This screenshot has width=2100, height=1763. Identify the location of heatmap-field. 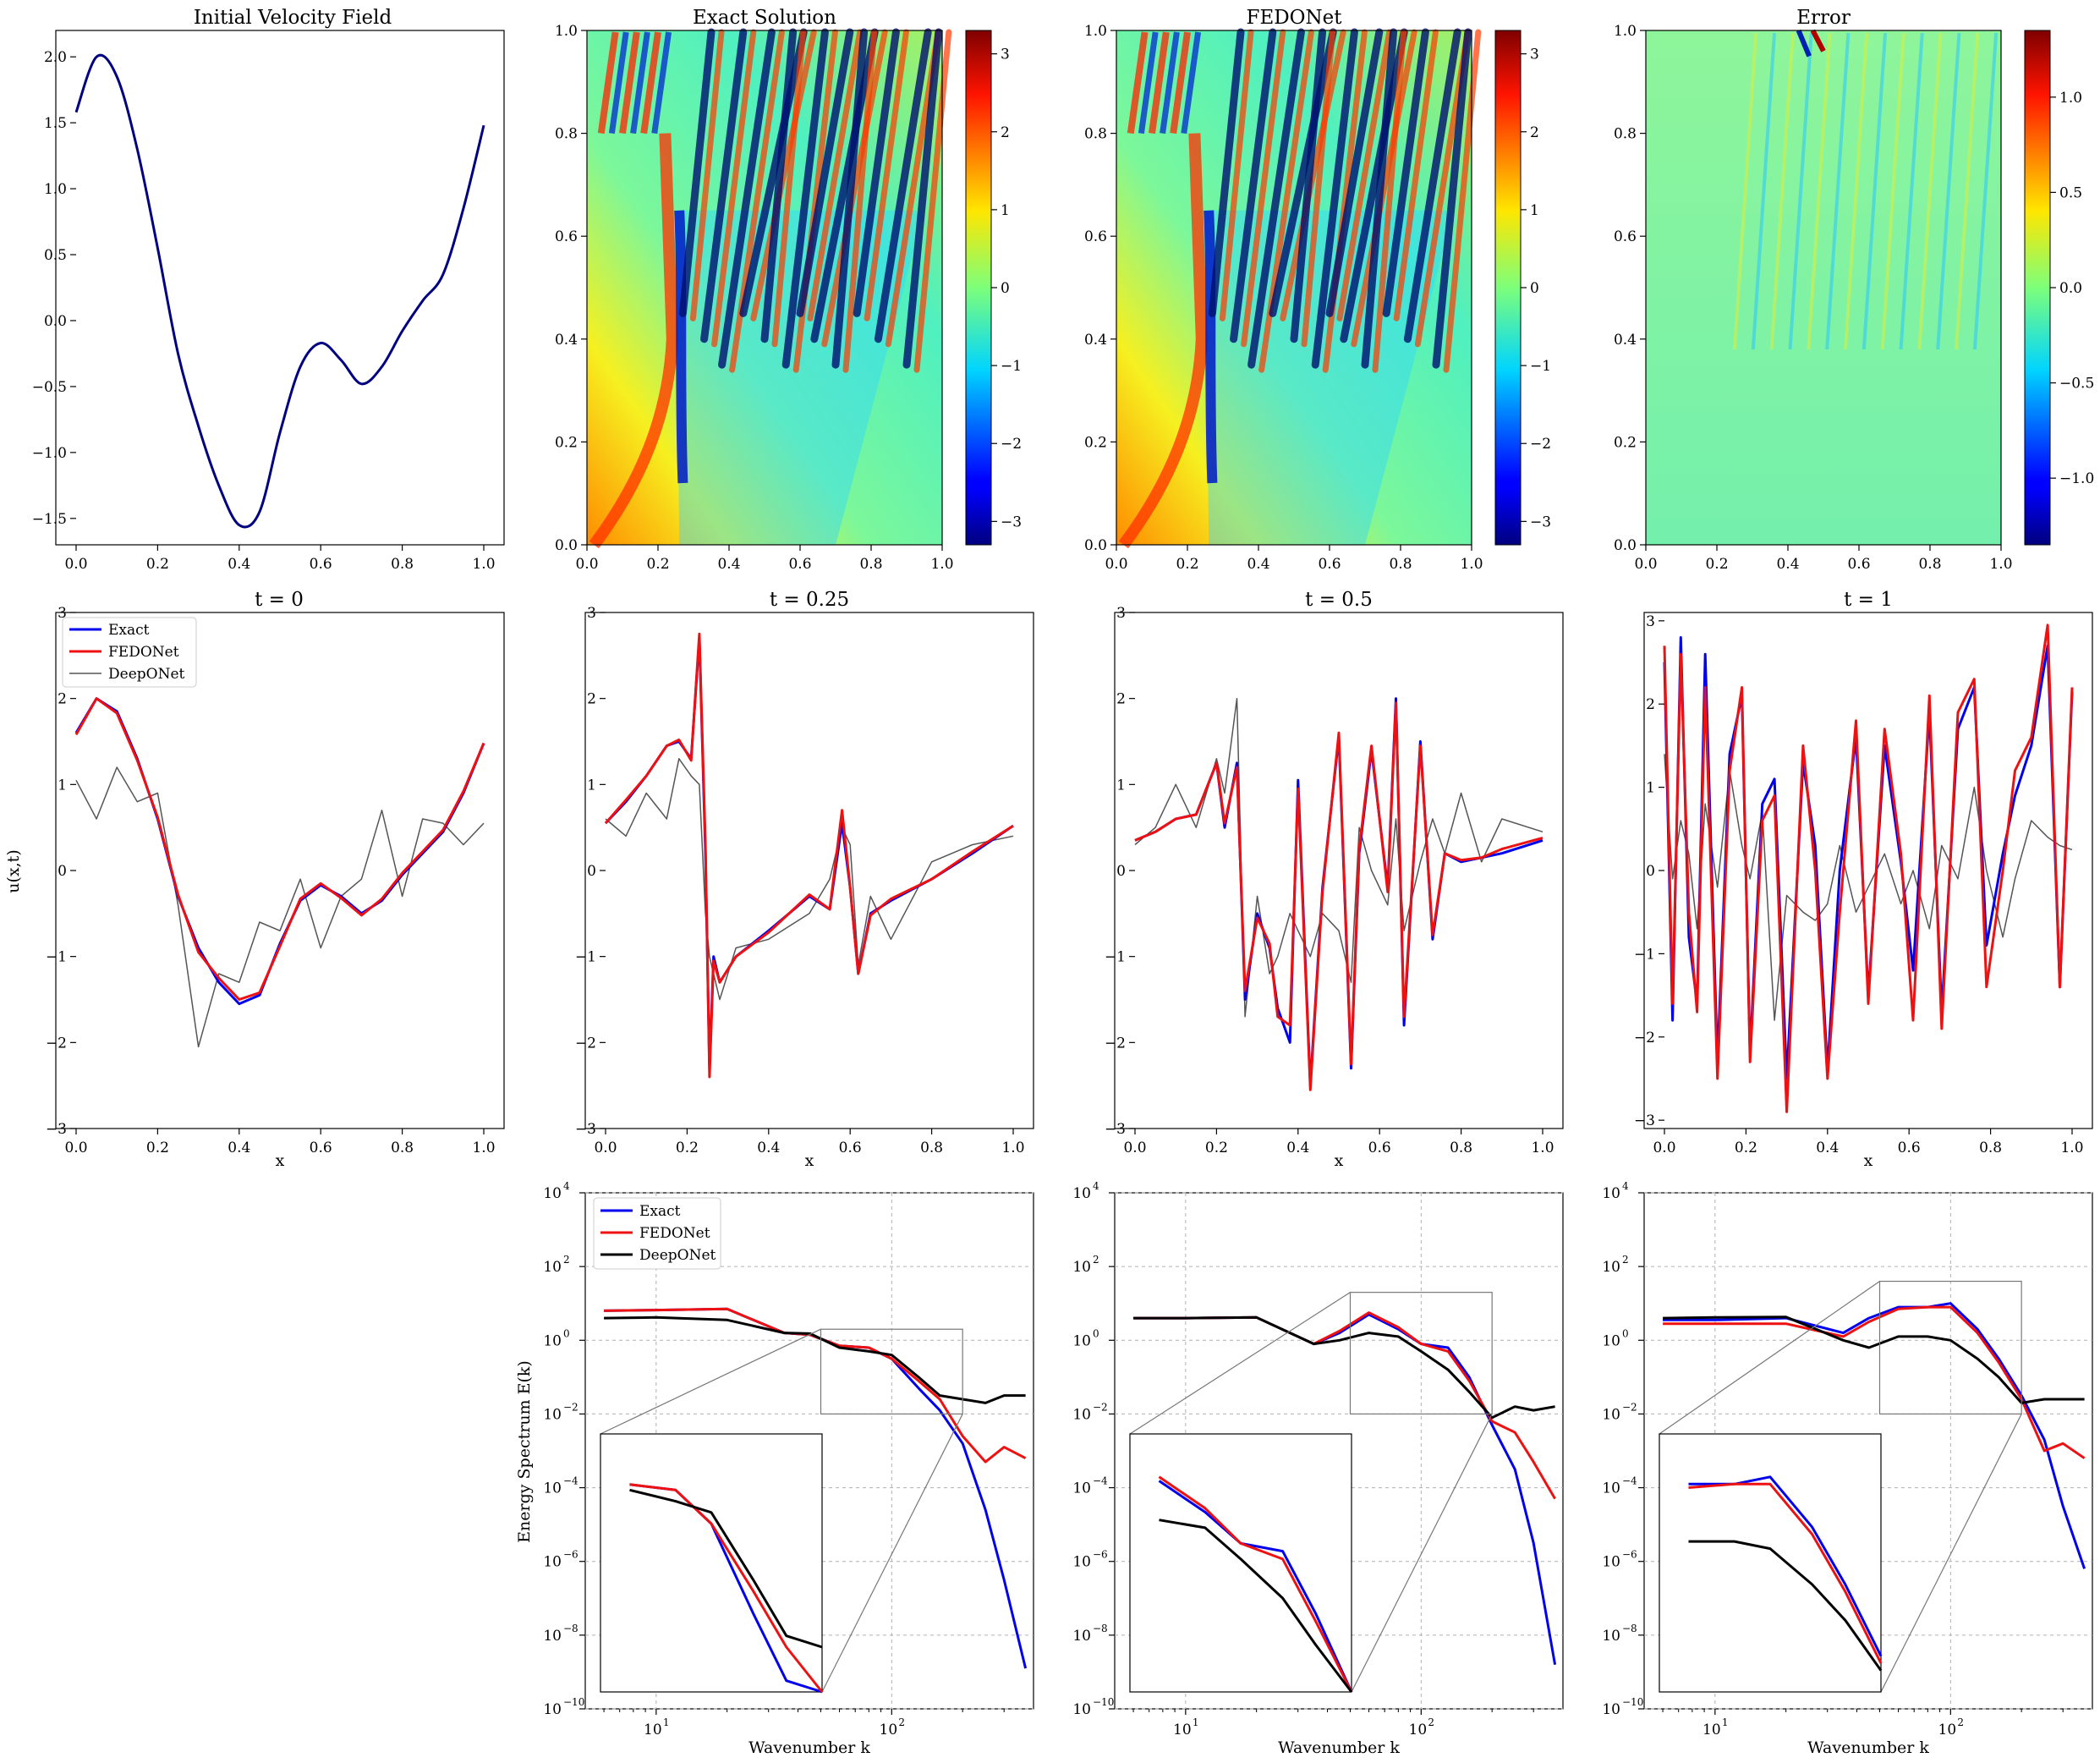
(1299, 288).